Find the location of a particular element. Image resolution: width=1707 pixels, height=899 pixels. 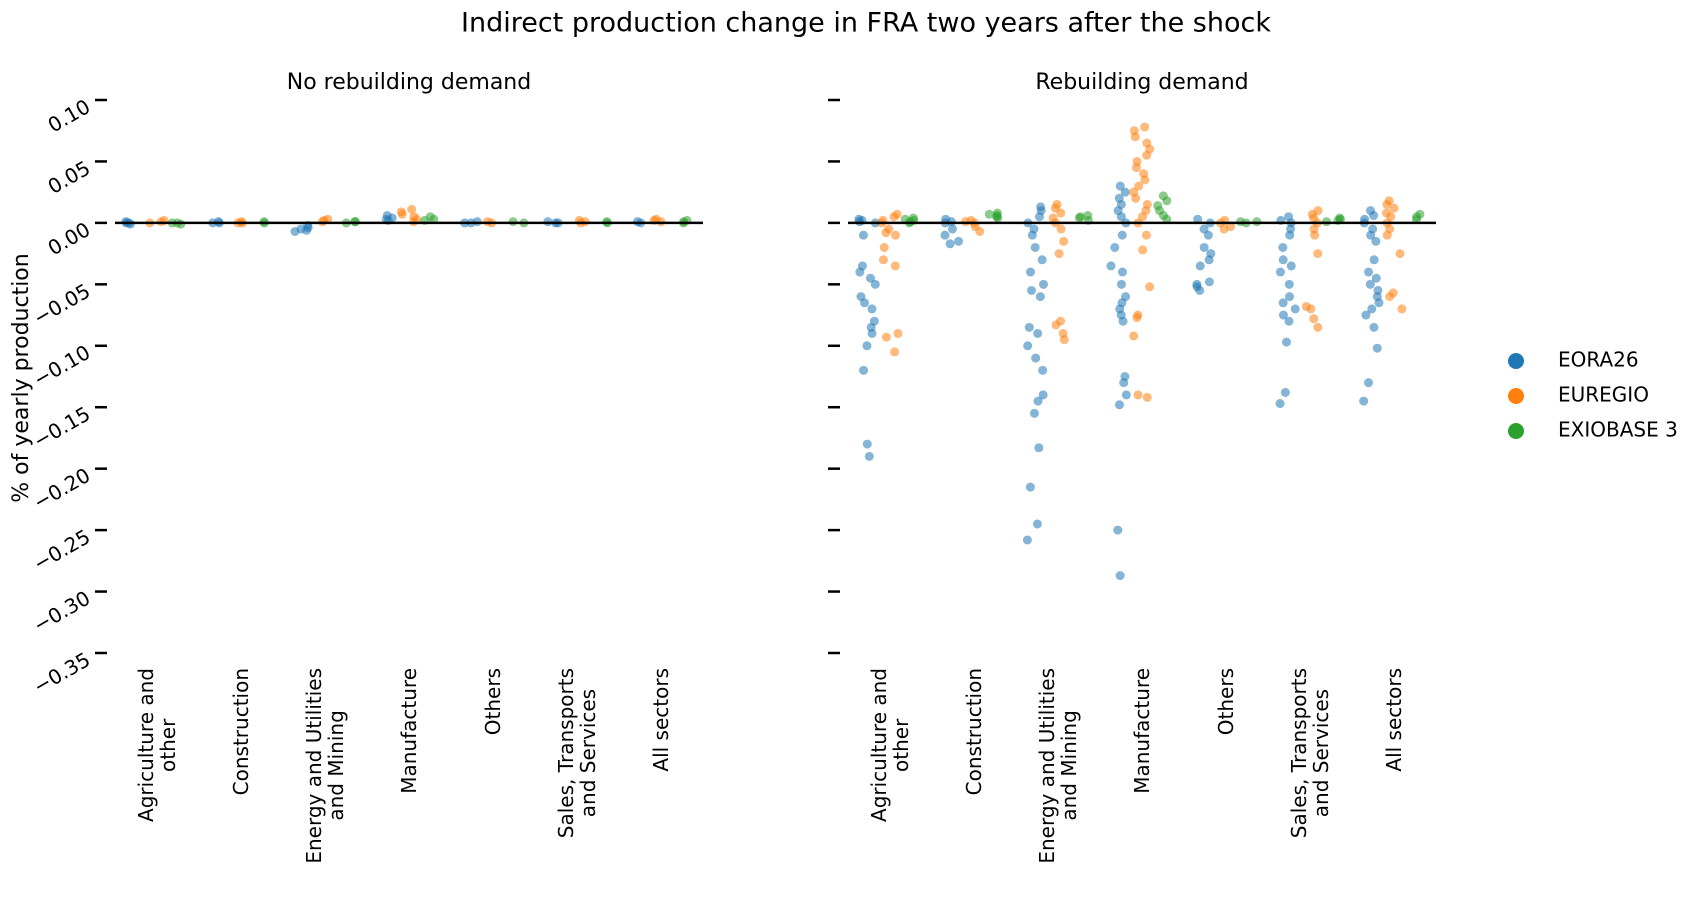

y-tick-label: −0.15 is located at coordinates (61, 427).